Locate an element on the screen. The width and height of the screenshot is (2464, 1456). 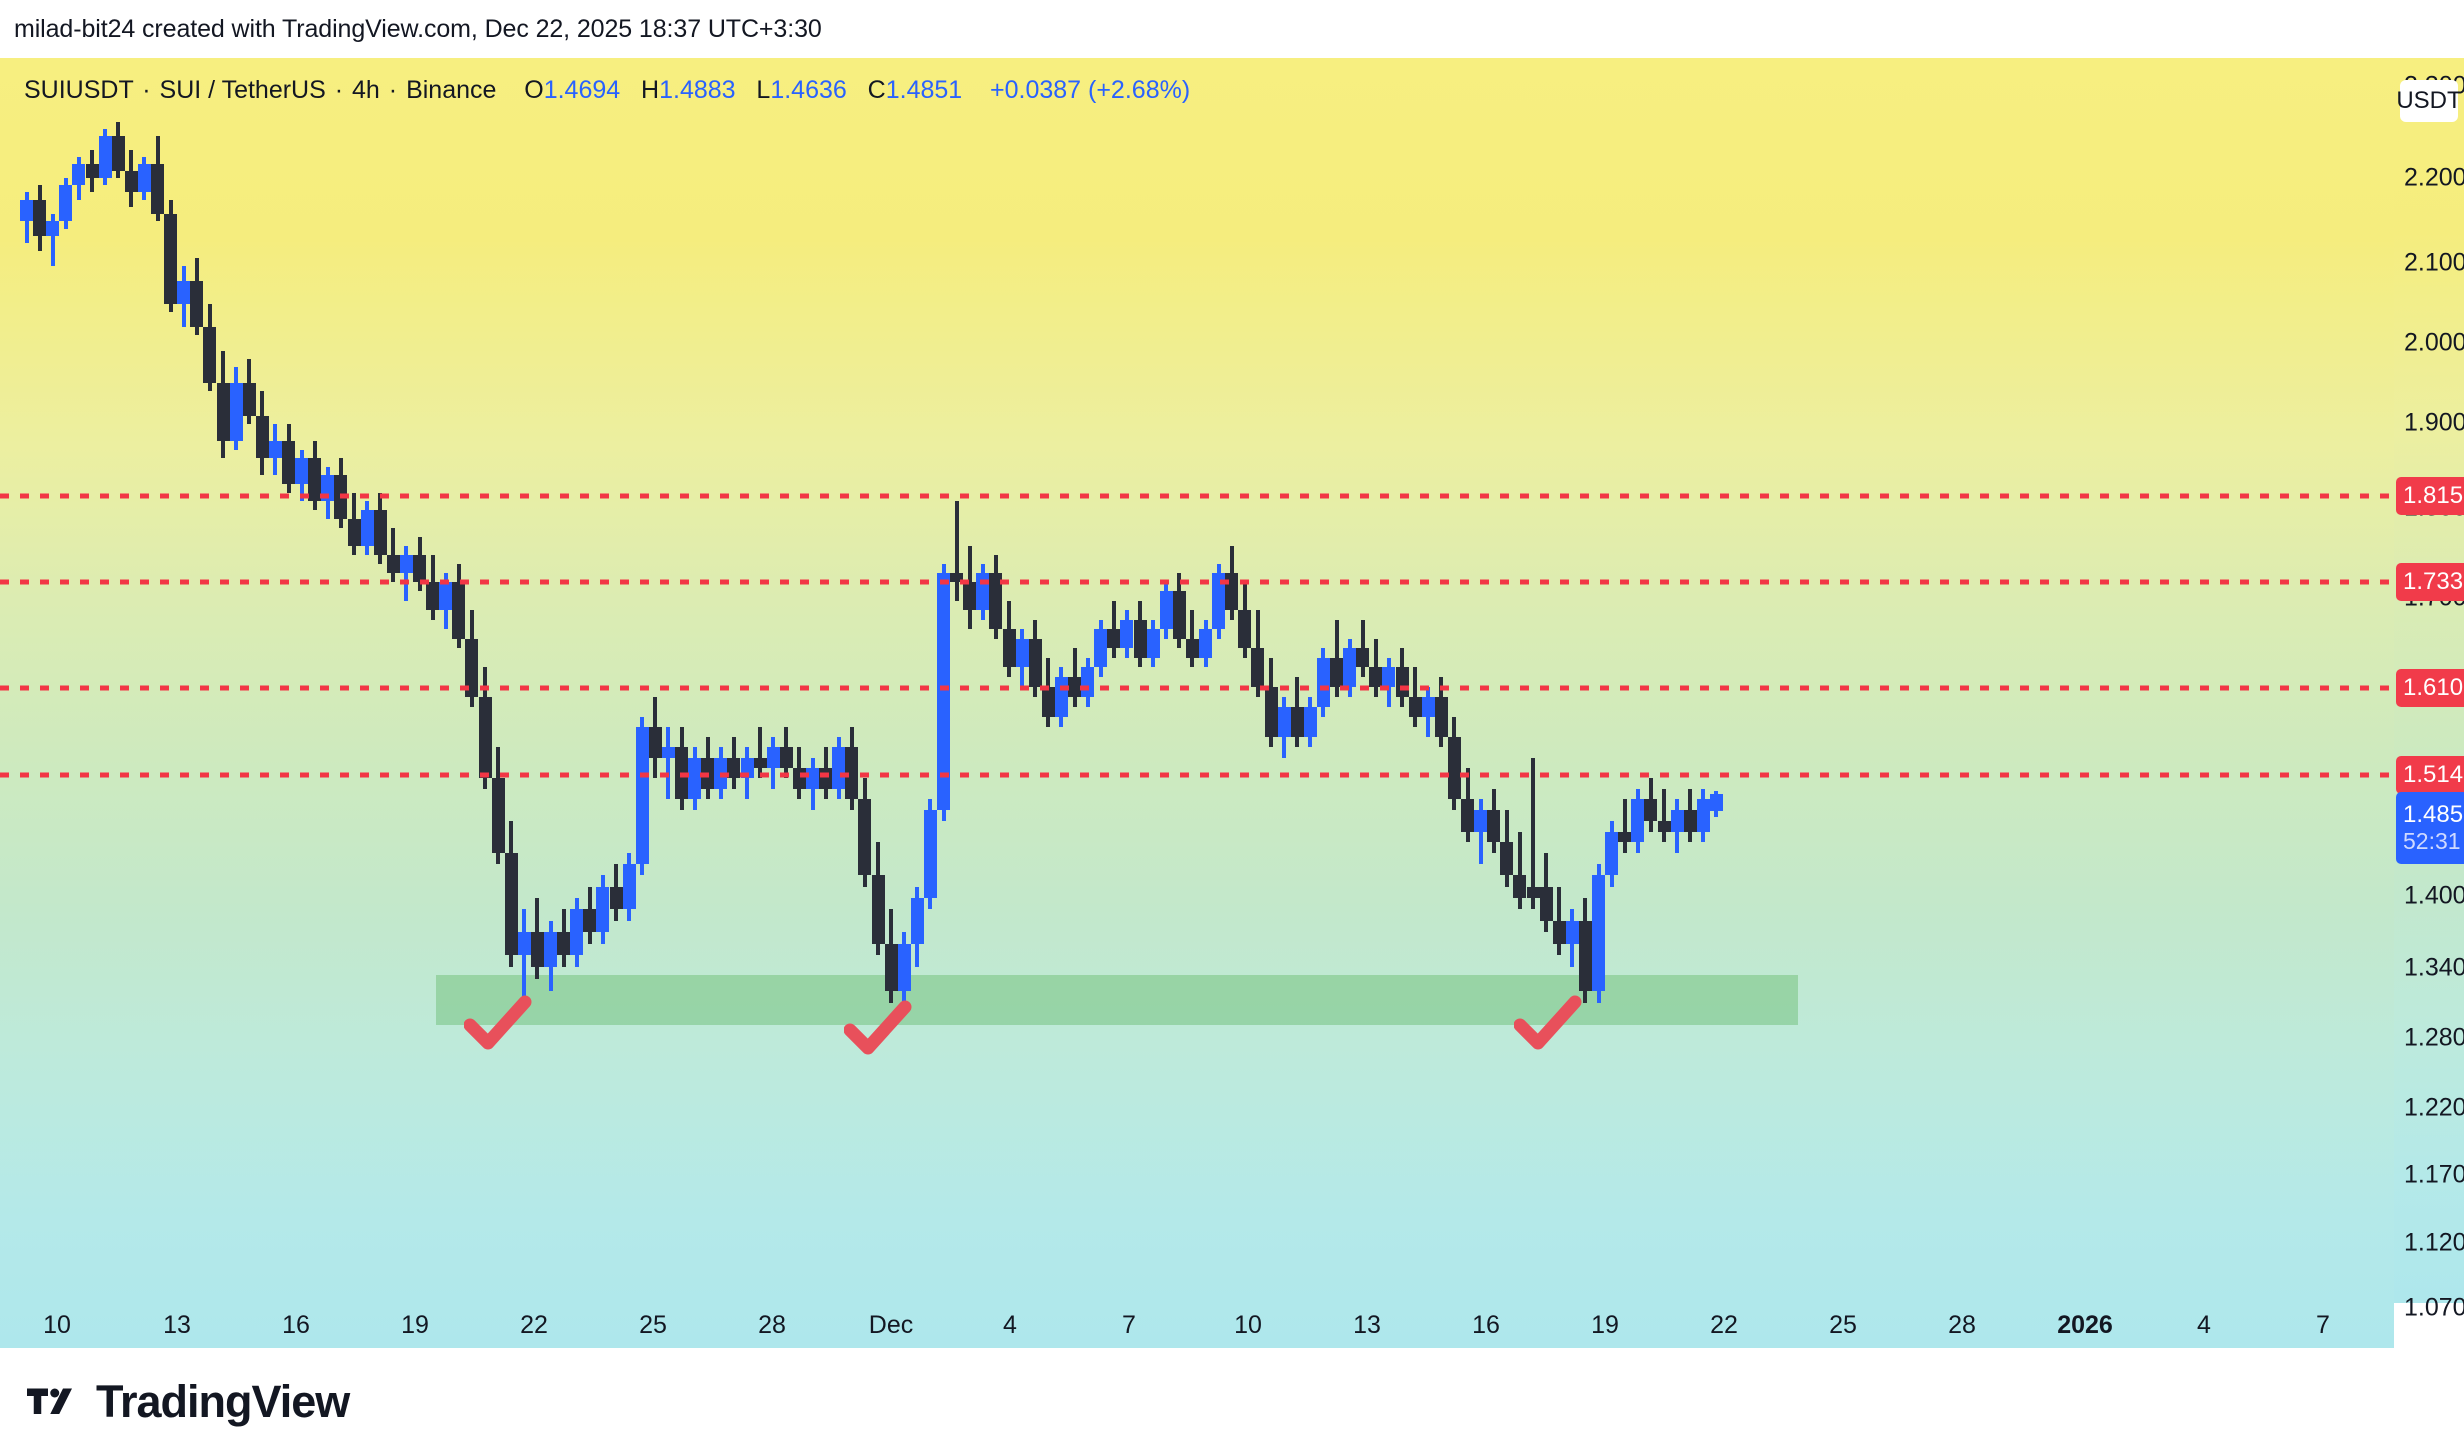
badge-value: 1.4851 is located at coordinates (2433, 814).